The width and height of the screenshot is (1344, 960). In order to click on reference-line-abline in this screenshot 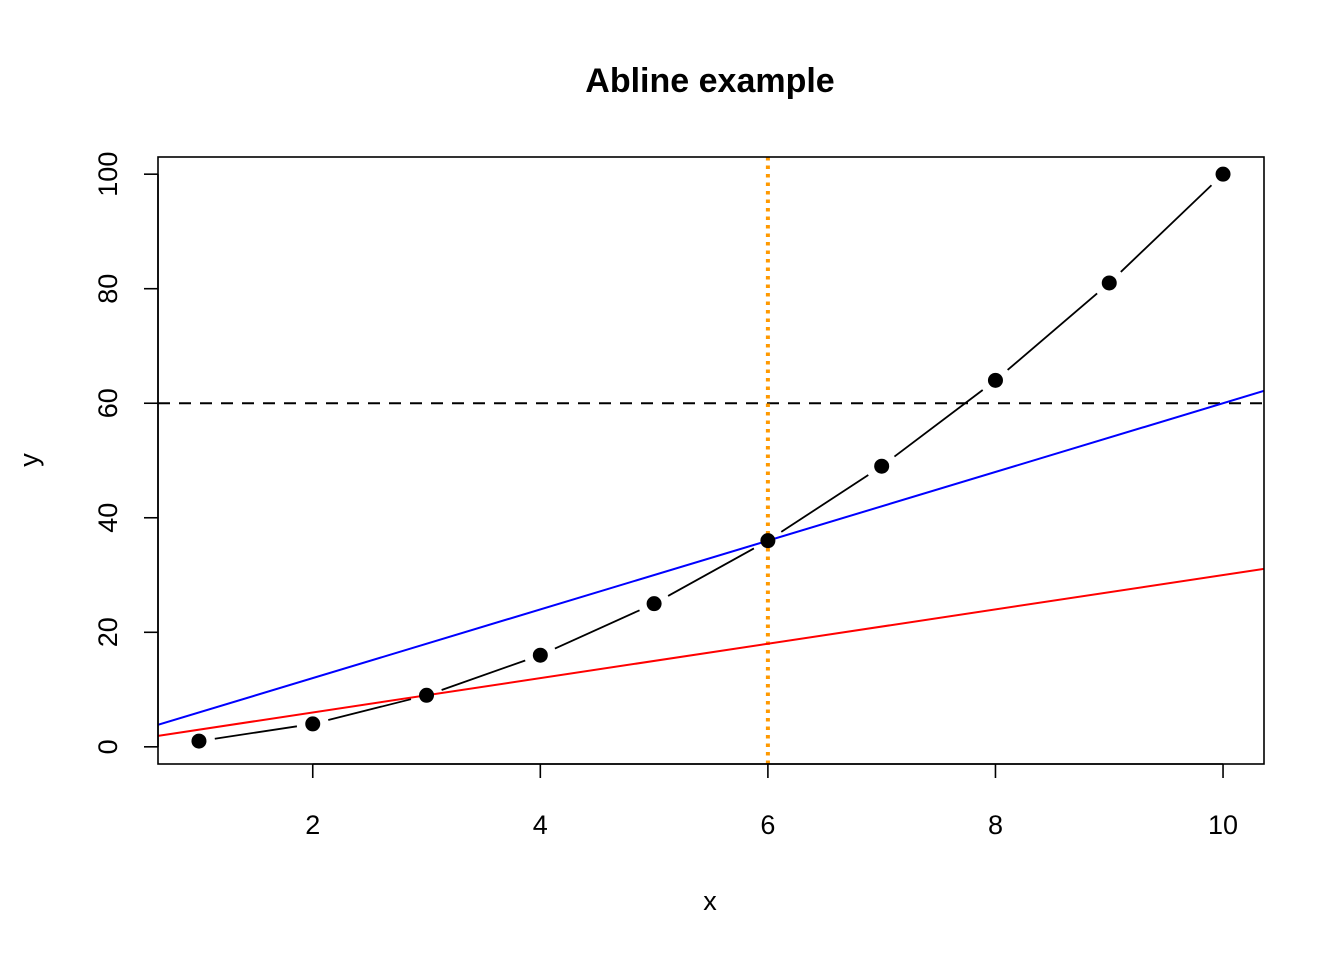, I will do `click(711, 652)`.